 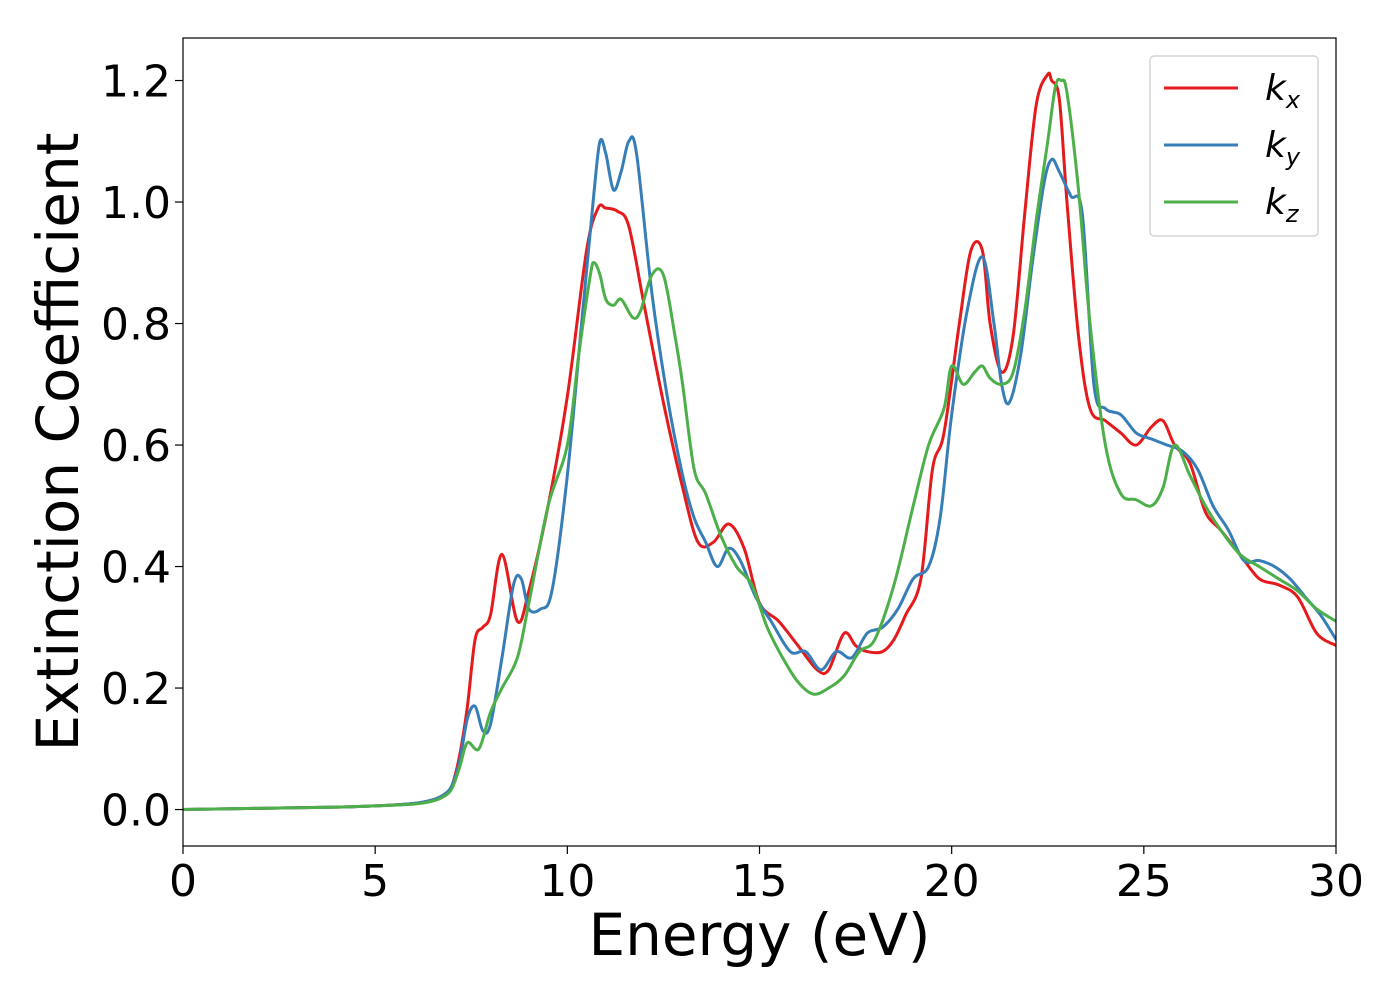 What do you see at coordinates (1293, 100) in the screenshot?
I see `legend-sub-kx: x` at bounding box center [1293, 100].